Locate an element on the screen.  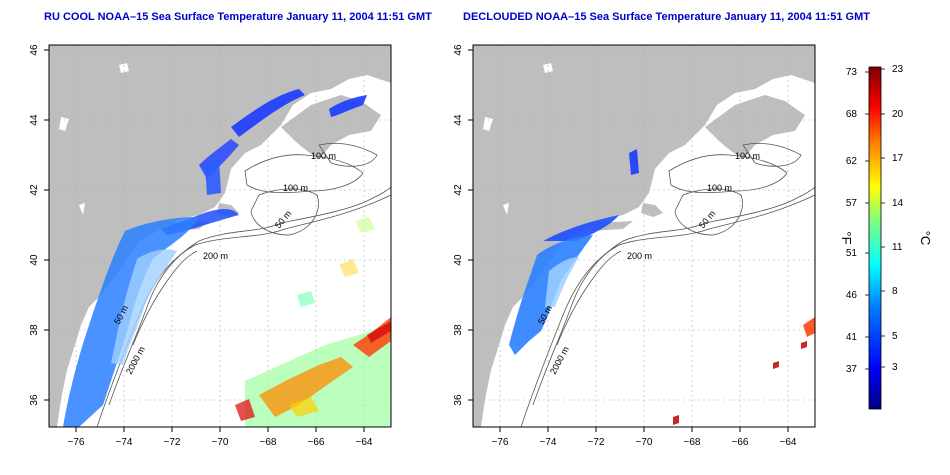
colorbar-fahrenheit-label: °F is located at coordinates (846, 237).